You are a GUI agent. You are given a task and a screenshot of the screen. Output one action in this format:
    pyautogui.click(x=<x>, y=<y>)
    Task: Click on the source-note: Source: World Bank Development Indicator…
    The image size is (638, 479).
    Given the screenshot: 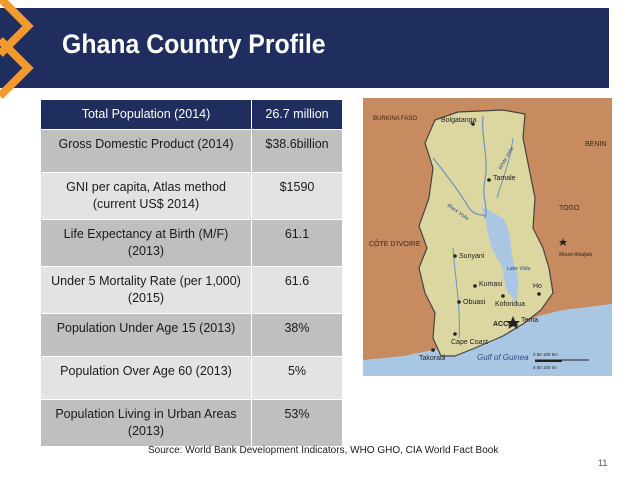 What is the action you would take?
    pyautogui.click(x=323, y=450)
    